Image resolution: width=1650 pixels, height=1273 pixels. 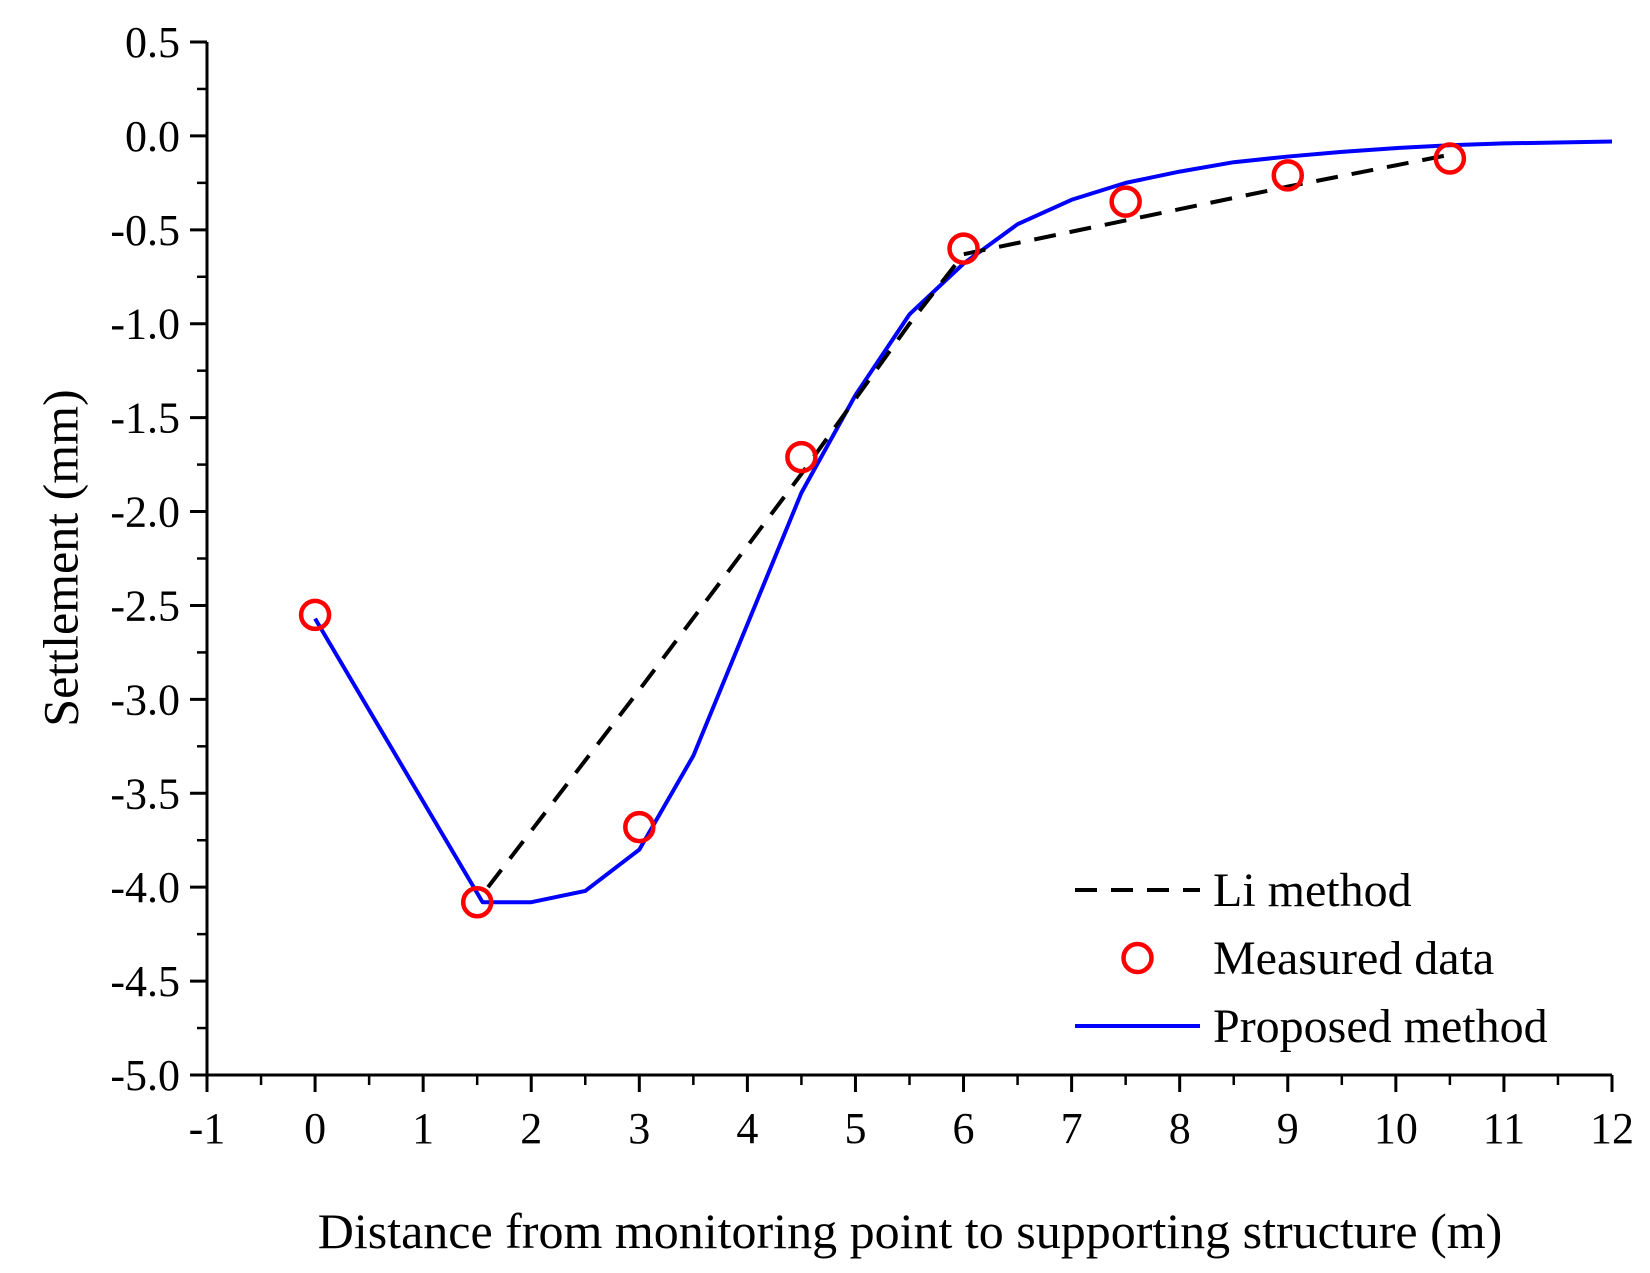 What do you see at coordinates (152, 42) in the screenshot?
I see `y-tick-label: 0.5` at bounding box center [152, 42].